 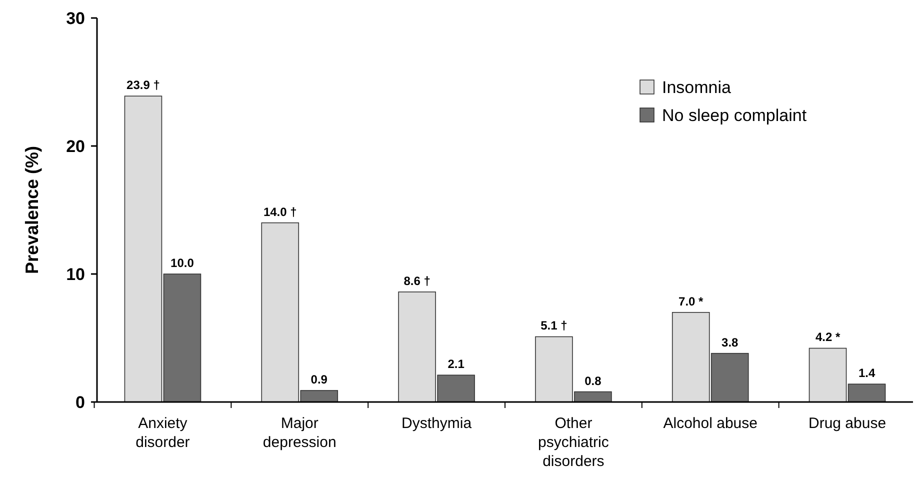 What do you see at coordinates (80, 402) in the screenshot?
I see `y-tick-label: 0` at bounding box center [80, 402].